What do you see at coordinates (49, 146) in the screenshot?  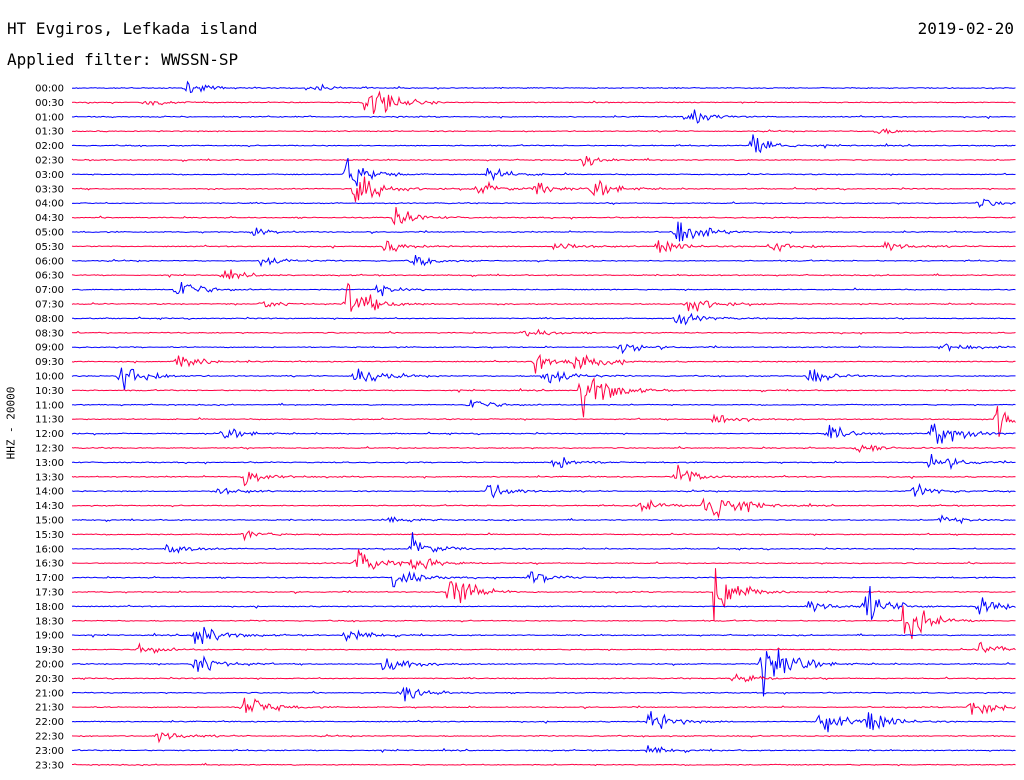 I see `time-tick-label: 02:00` at bounding box center [49, 146].